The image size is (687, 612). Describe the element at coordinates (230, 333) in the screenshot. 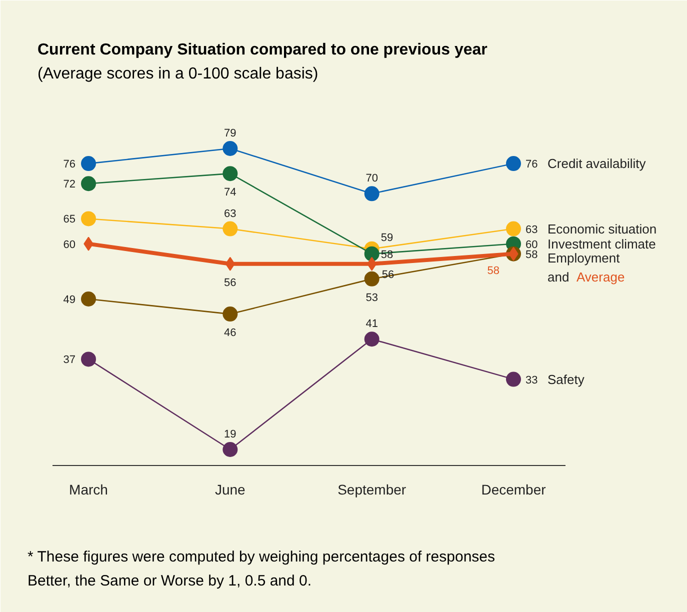

I see `data-label: 46` at that location.